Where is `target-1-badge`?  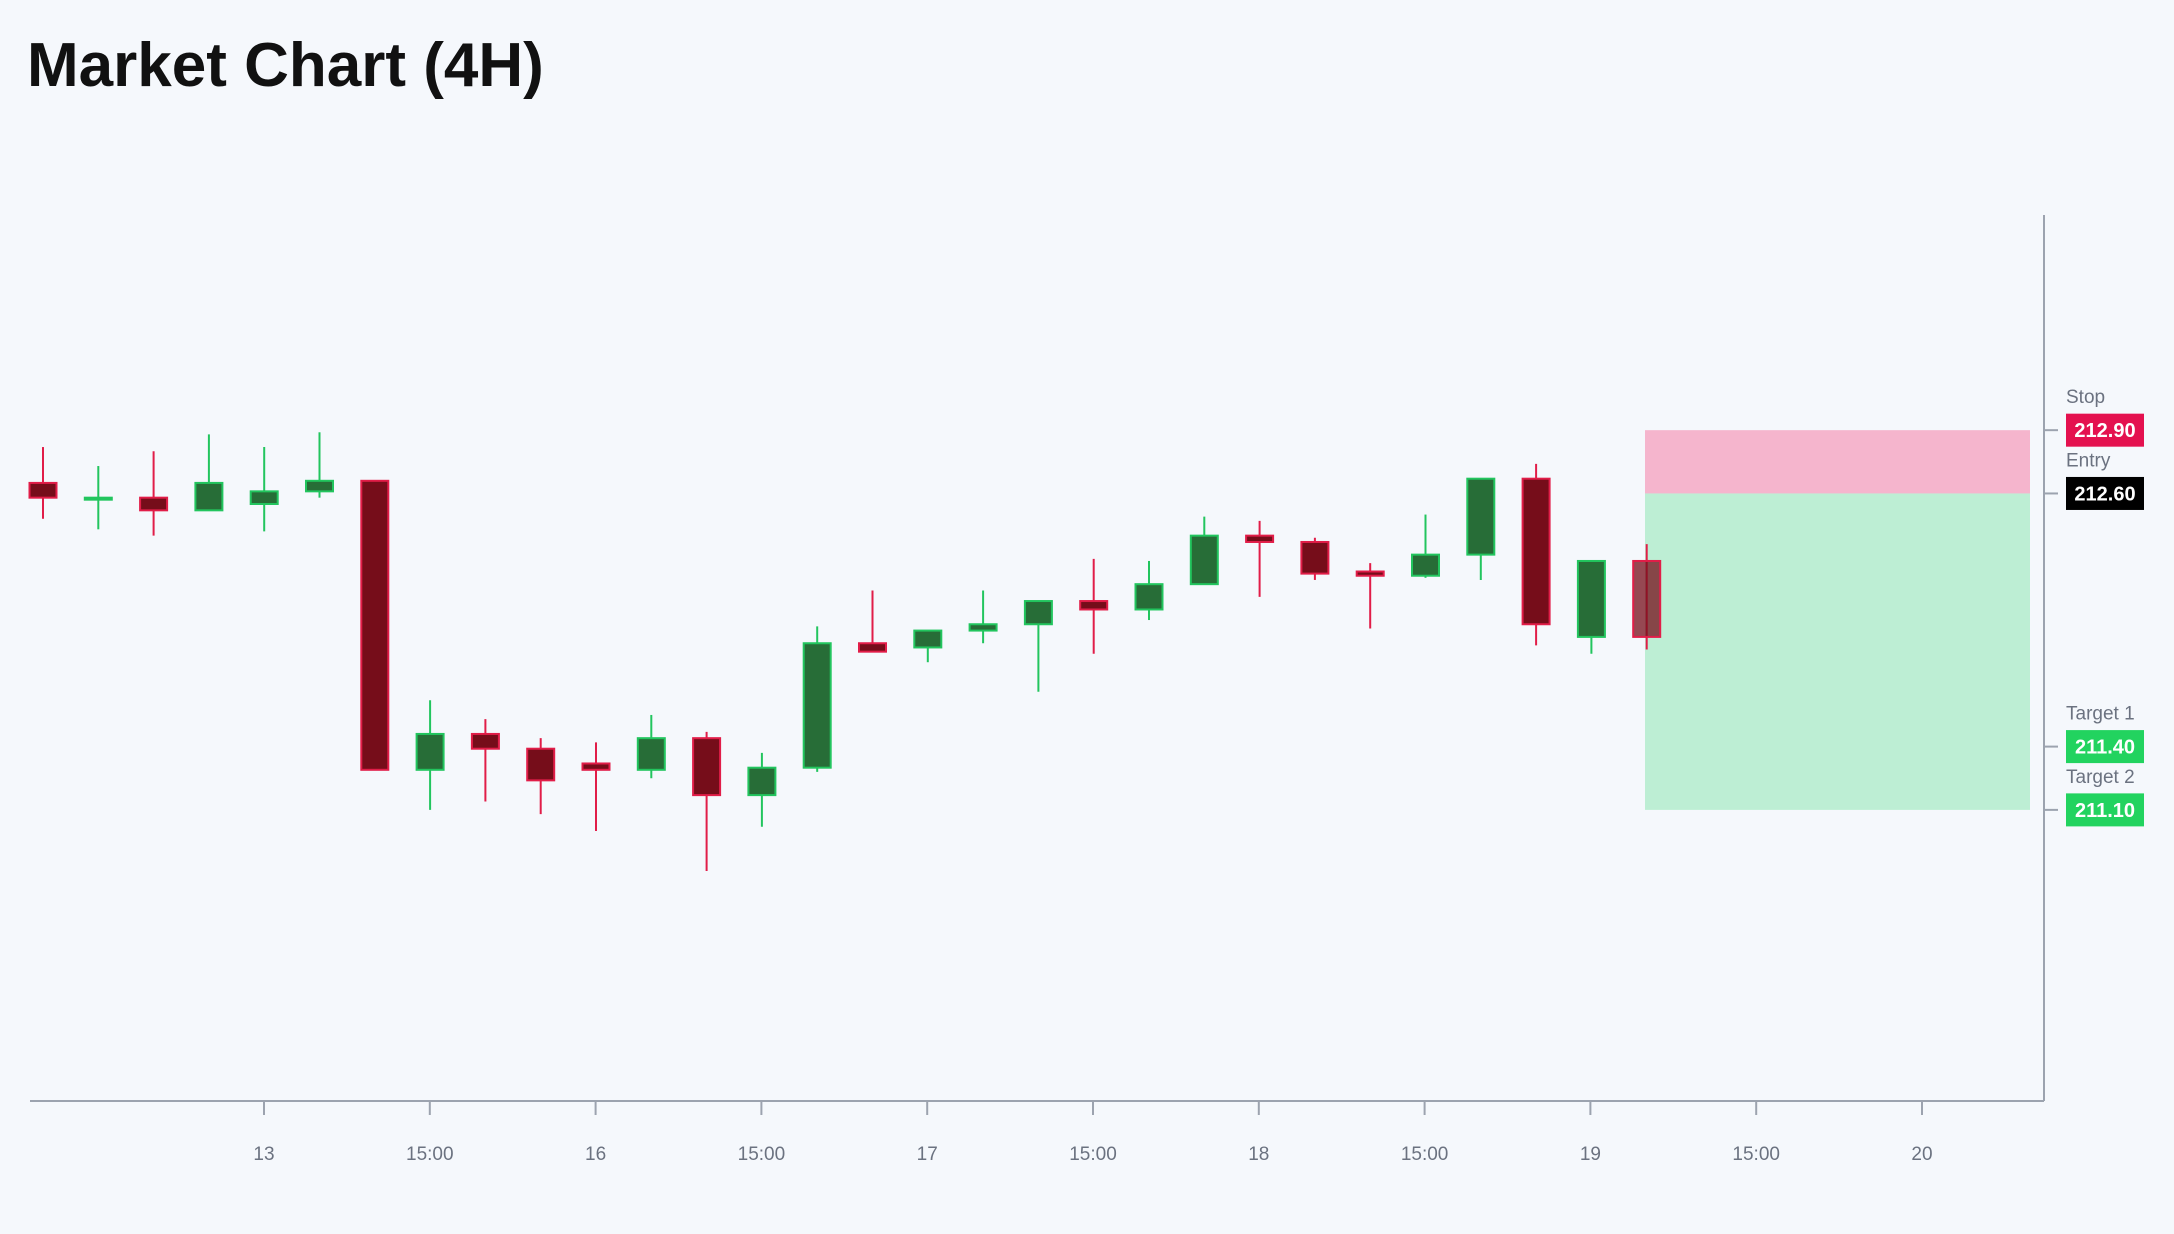 target-1-badge is located at coordinates (2105, 747).